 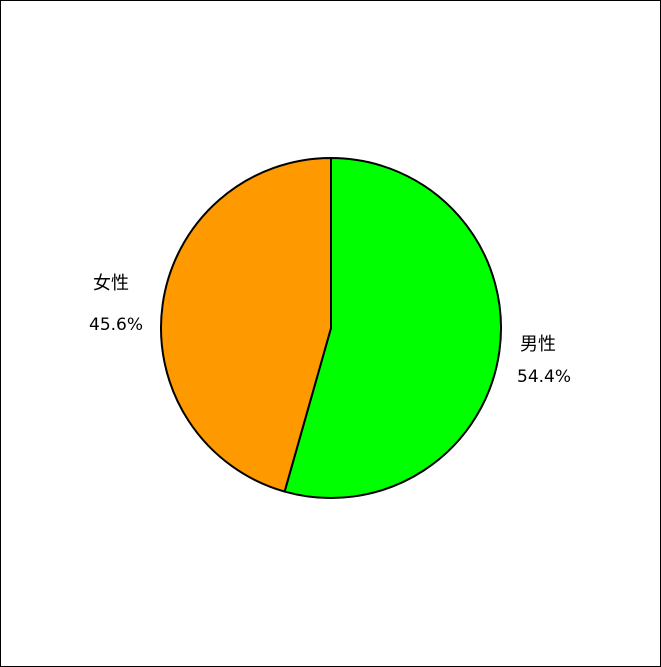 I want to click on slice-percent-label: 54.4%, so click(x=544, y=377).